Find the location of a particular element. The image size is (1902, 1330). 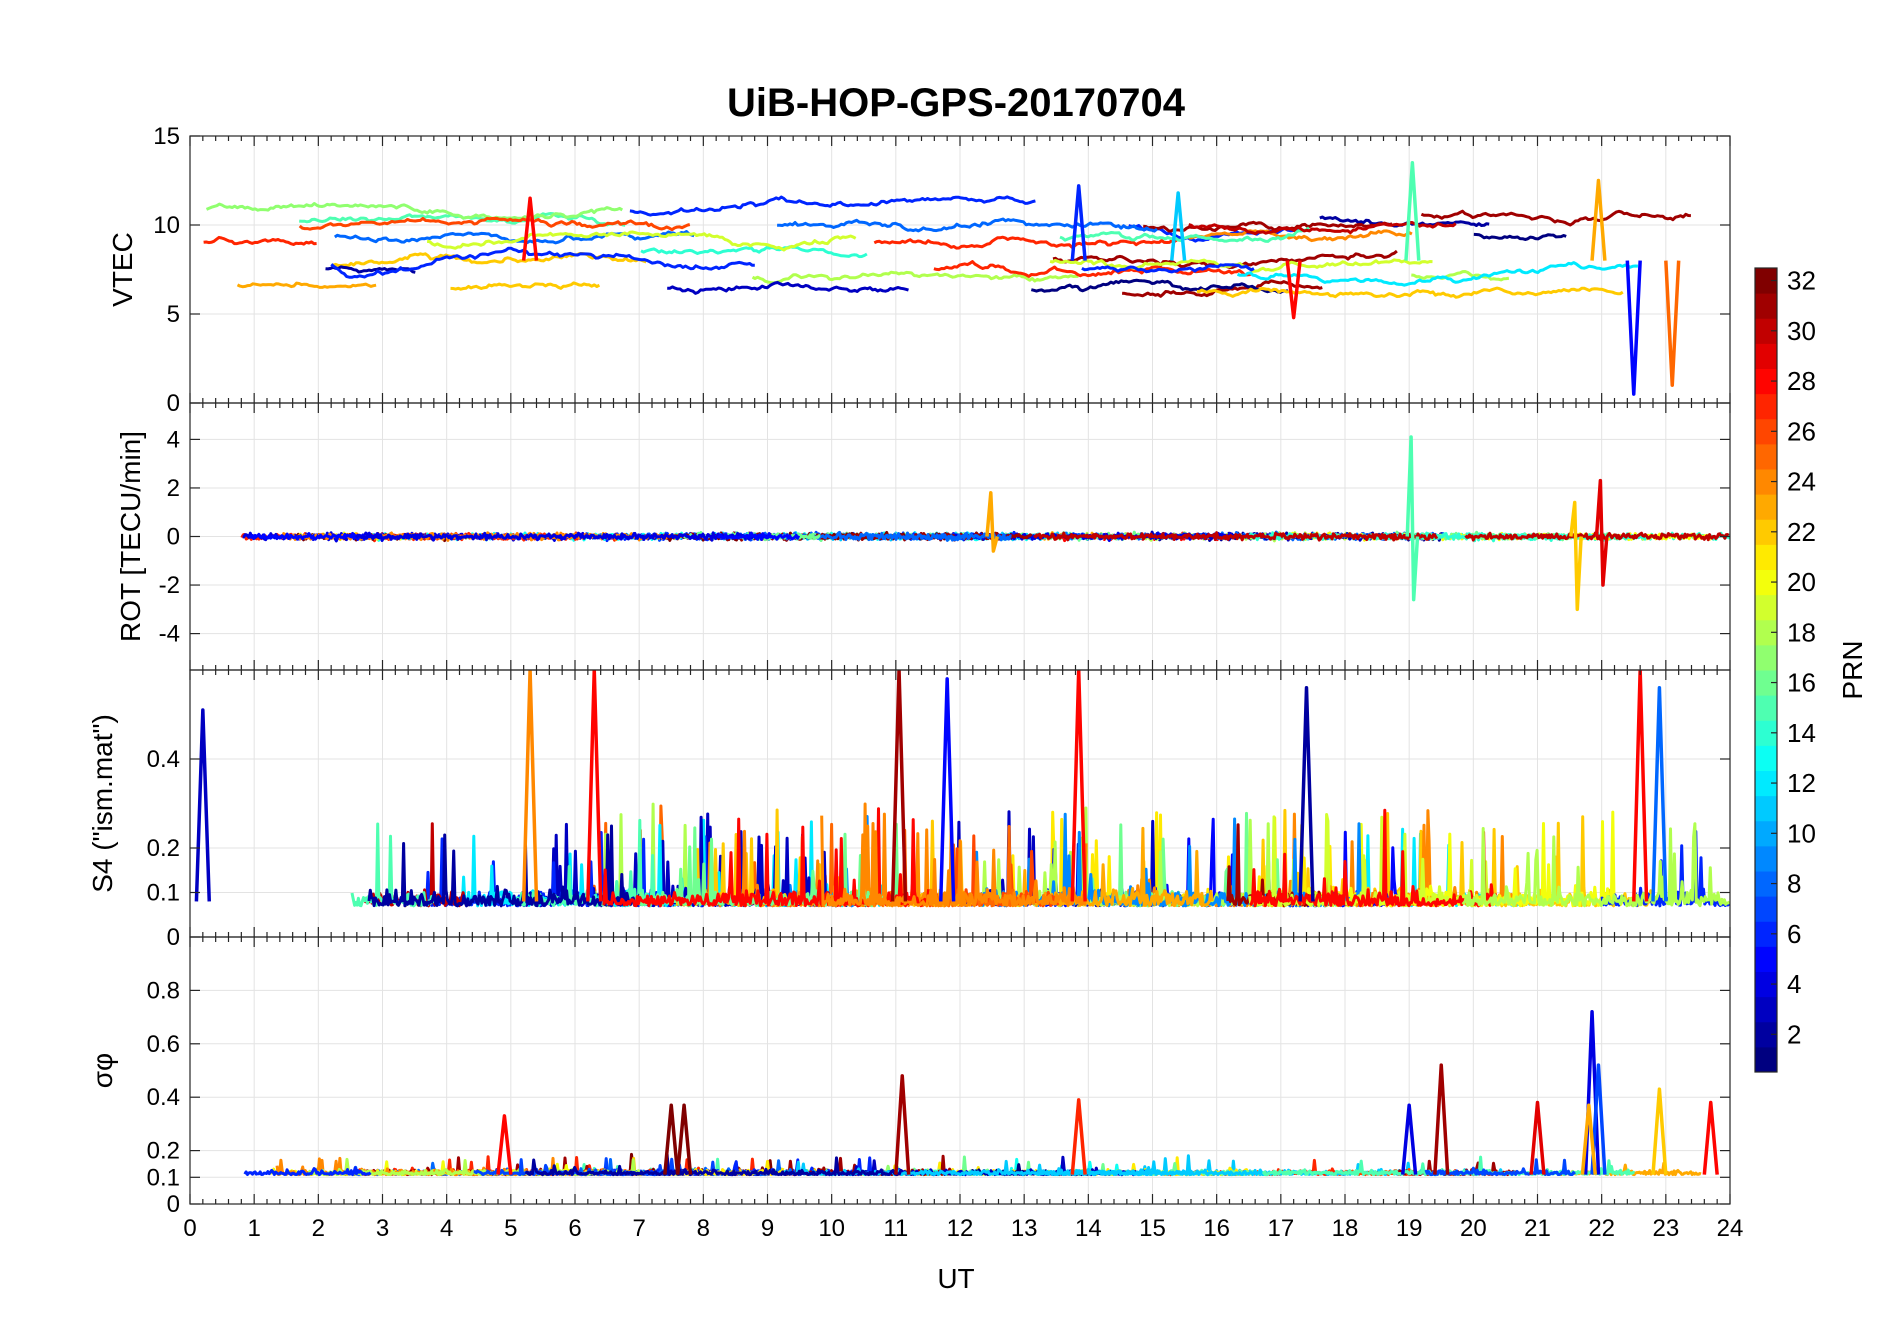

x-axis-label: UT is located at coordinates (955, 1278).